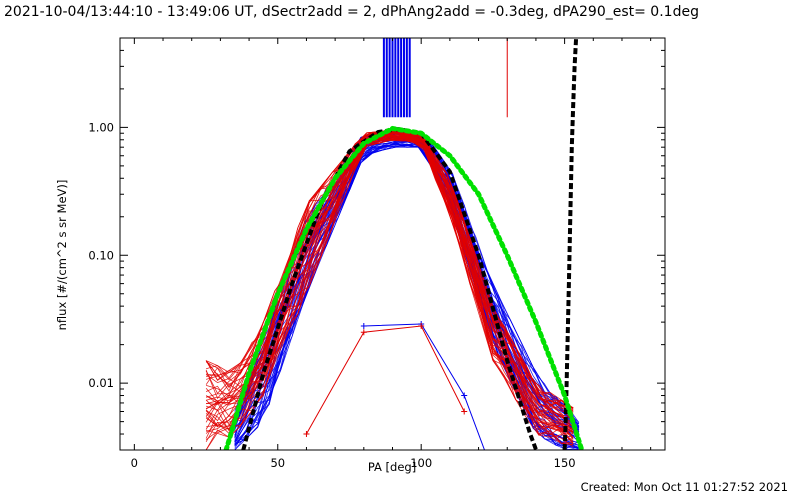  Describe the element at coordinates (62, 255) in the screenshot. I see `y-axis-label: nflux [#/(cm^2 s sr MeV)]` at that location.